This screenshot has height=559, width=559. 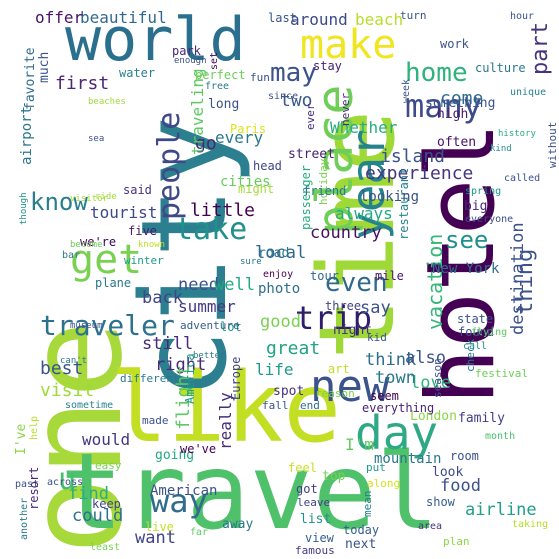 I want to click on cloud-word: everyone, so click(x=489, y=219).